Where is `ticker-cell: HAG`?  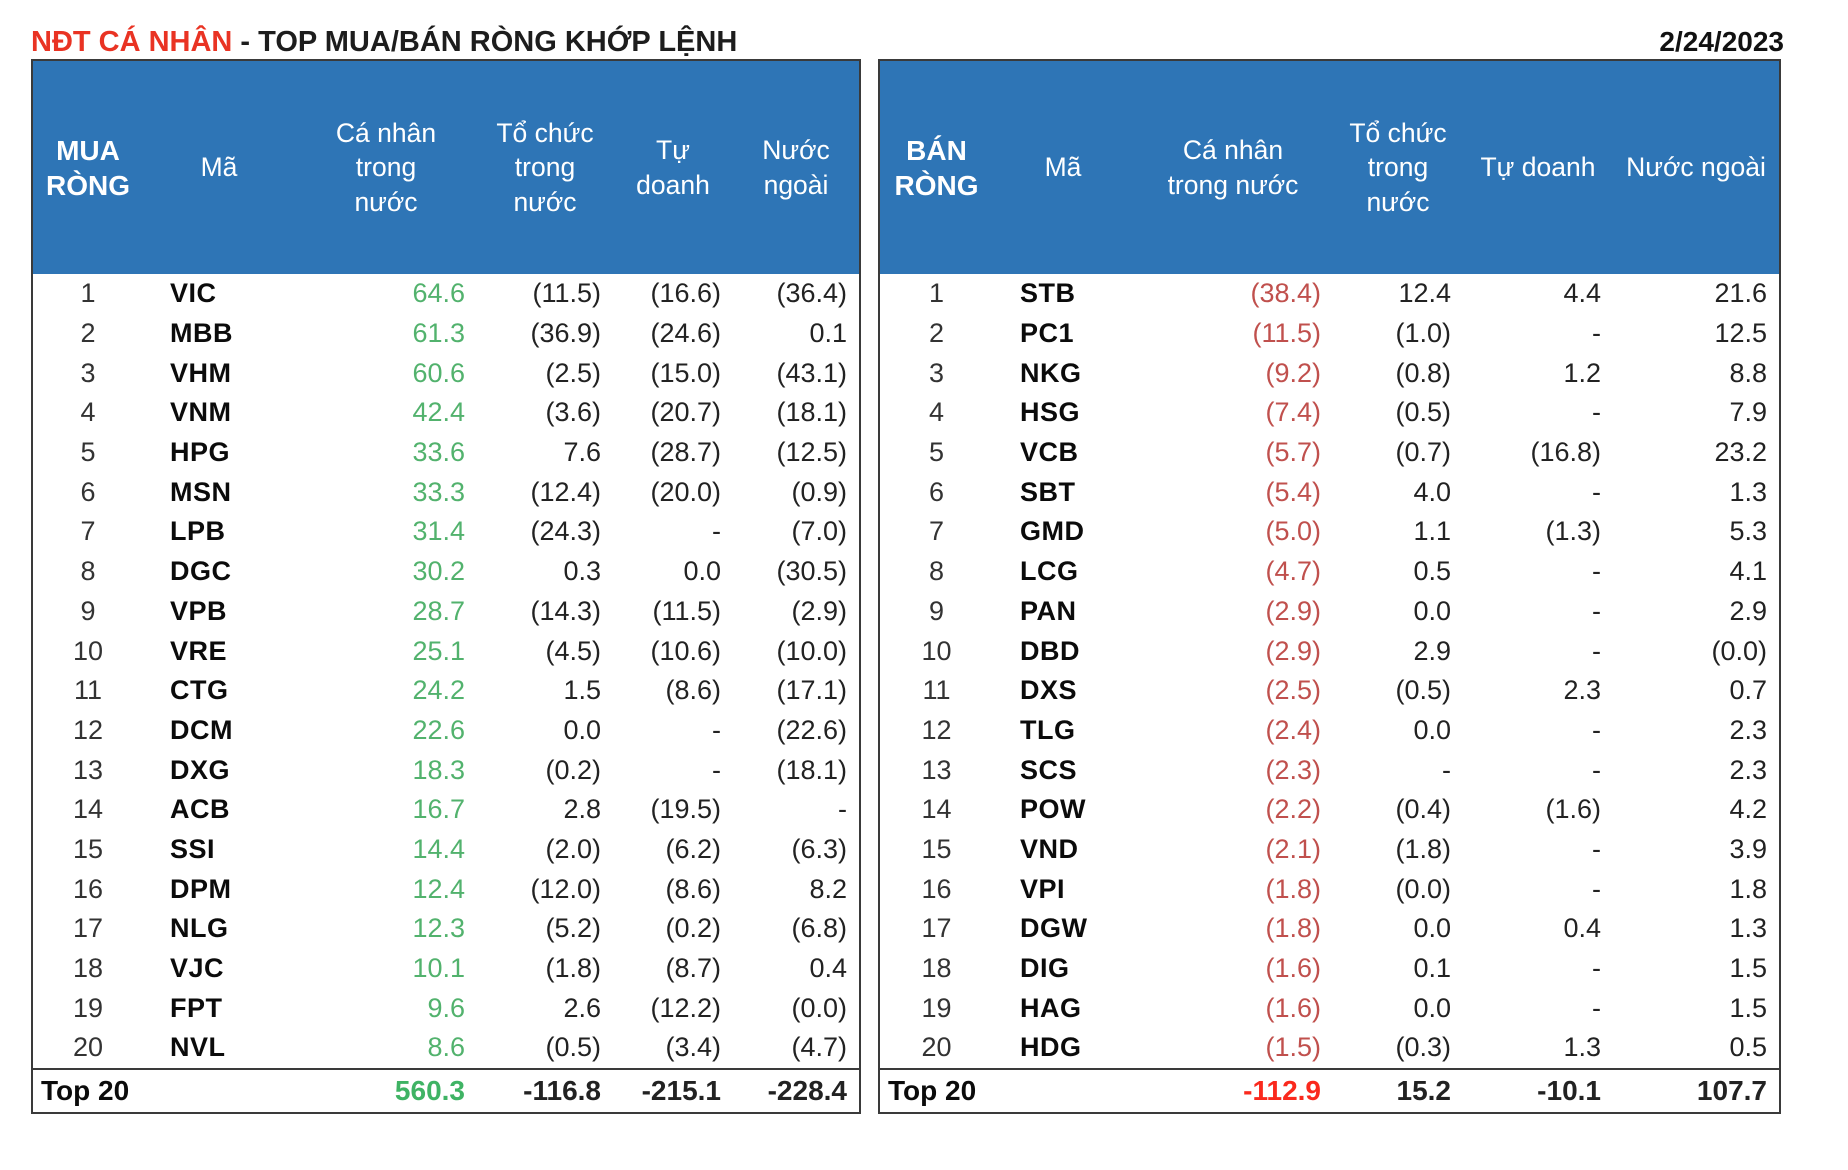
ticker-cell: HAG is located at coordinates (1051, 1007).